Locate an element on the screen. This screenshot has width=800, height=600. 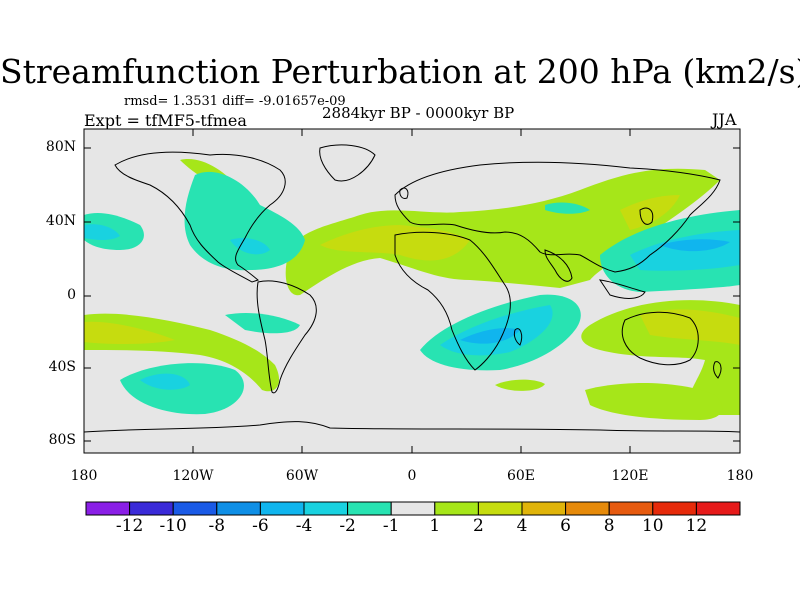
colorbar-level-label: 2 is located at coordinates (478, 526).